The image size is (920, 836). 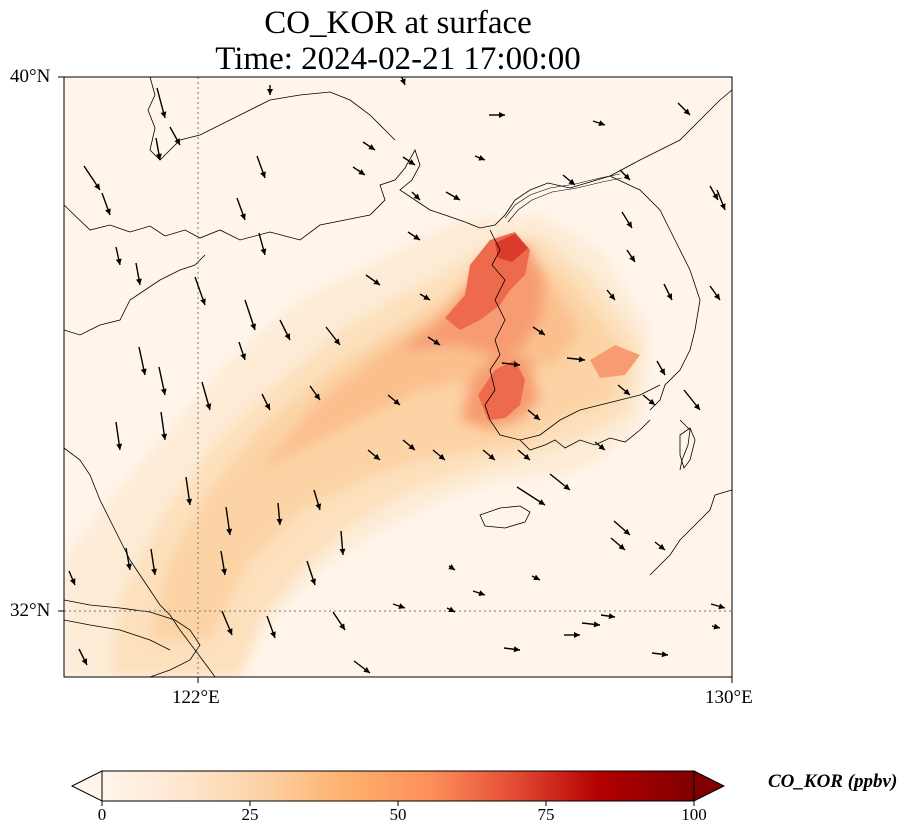 I want to click on coastline-korea-east, so click(x=655, y=293).